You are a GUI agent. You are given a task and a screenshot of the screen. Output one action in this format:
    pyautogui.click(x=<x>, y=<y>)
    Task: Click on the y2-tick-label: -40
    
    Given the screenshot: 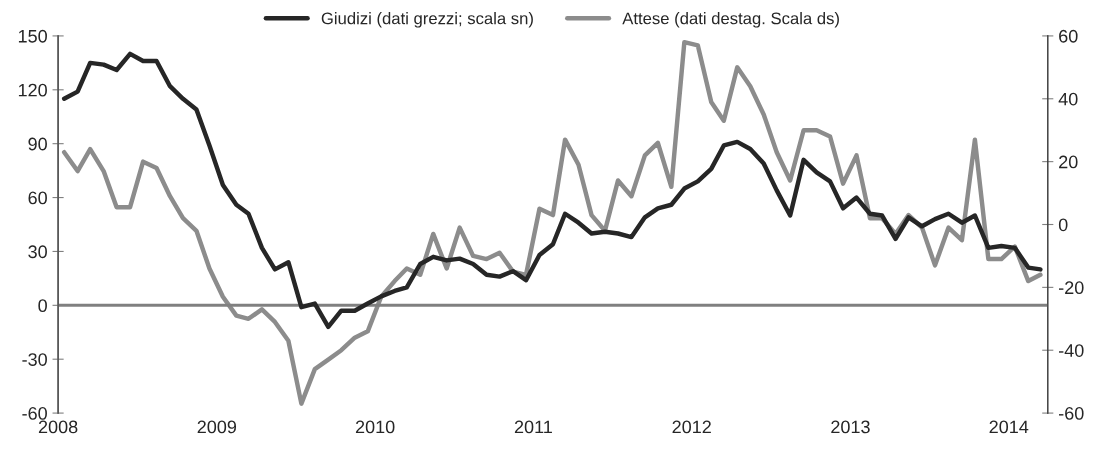 What is the action you would take?
    pyautogui.click(x=1071, y=350)
    